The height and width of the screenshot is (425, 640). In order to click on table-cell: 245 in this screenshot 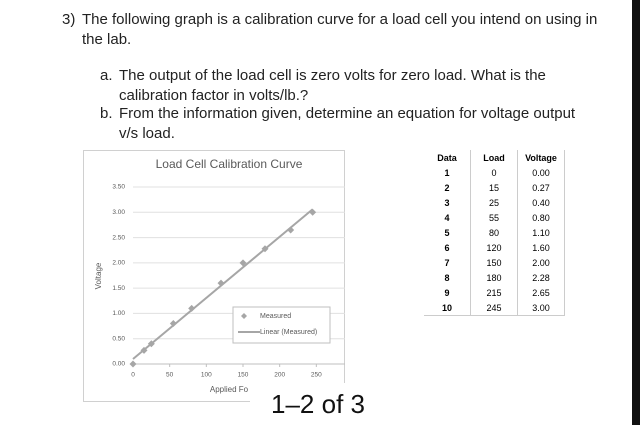, I will do `click(494, 308)`.